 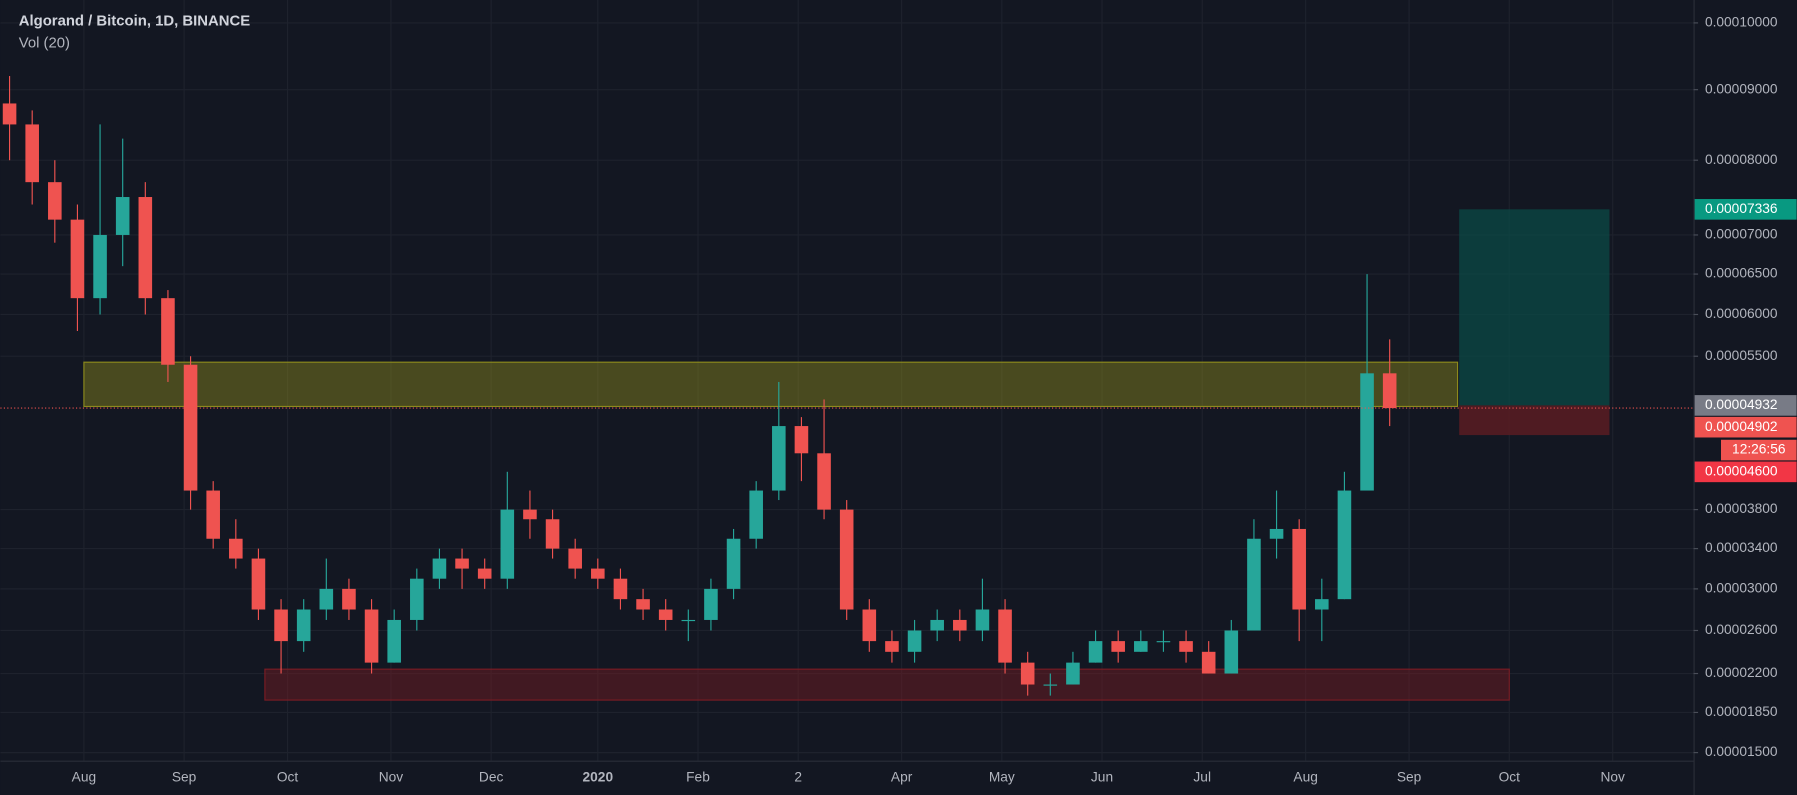 I want to click on x-tick-label: Dec, so click(x=491, y=776).